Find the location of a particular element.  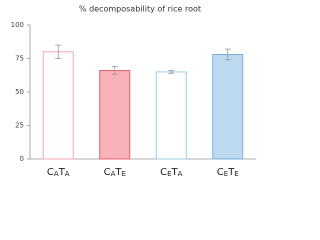

x-tick-label: CETE is located at coordinates (228, 172).